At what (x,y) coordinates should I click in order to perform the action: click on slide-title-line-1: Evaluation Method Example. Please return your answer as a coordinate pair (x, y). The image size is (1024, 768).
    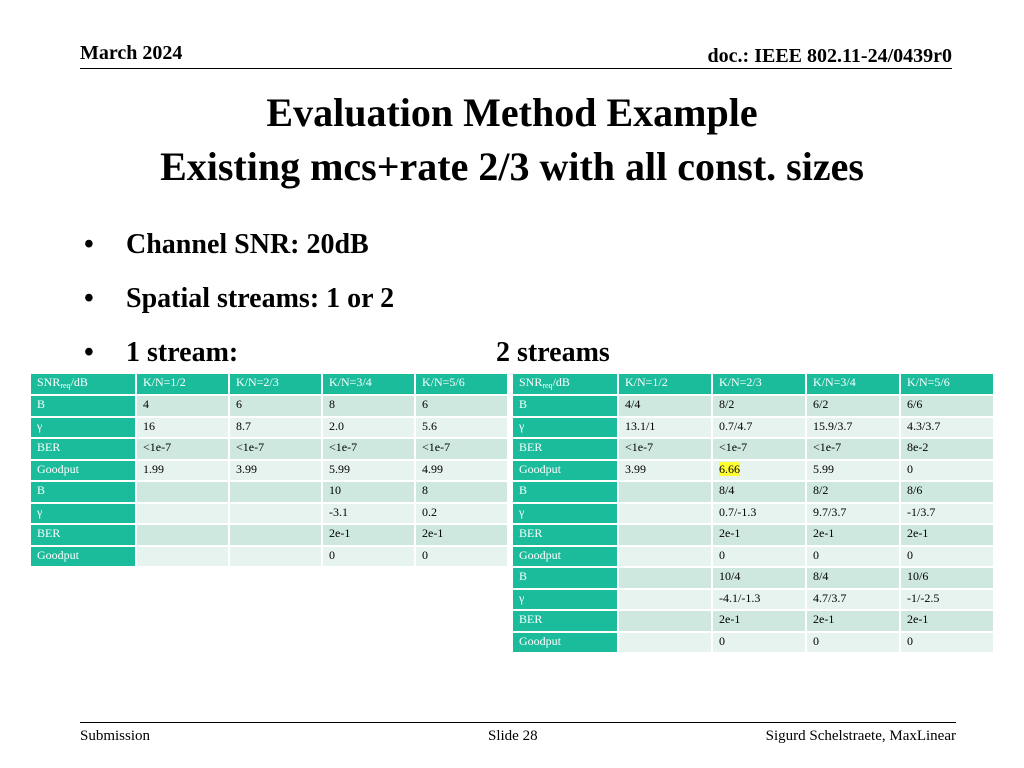
    Looking at the image, I should click on (512, 112).